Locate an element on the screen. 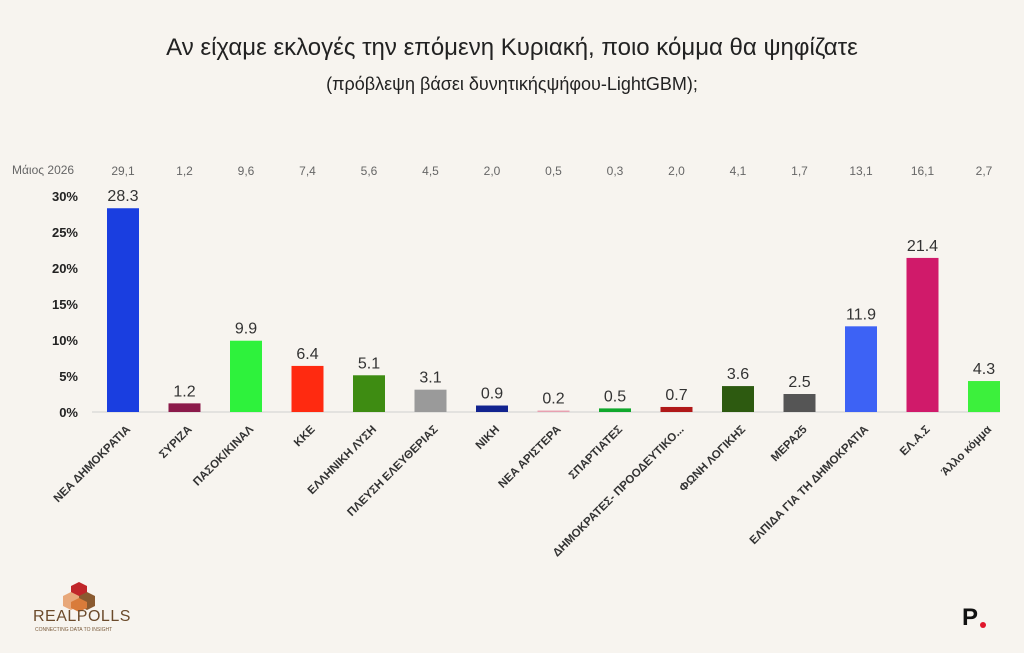 The height and width of the screenshot is (653, 1024). data-label: 2.5 is located at coordinates (799, 382).